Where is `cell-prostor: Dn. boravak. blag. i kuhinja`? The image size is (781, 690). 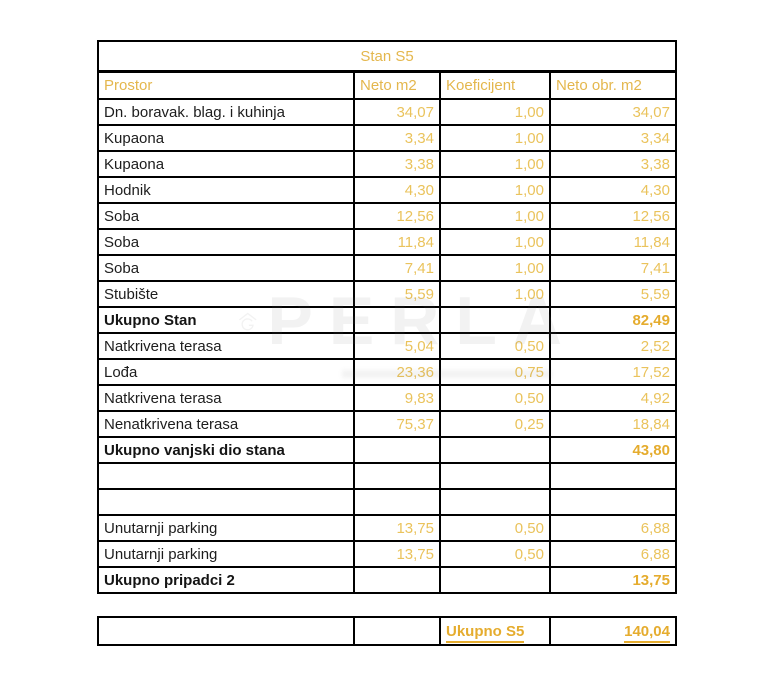
cell-prostor: Dn. boravak. blag. i kuhinja is located at coordinates (226, 112).